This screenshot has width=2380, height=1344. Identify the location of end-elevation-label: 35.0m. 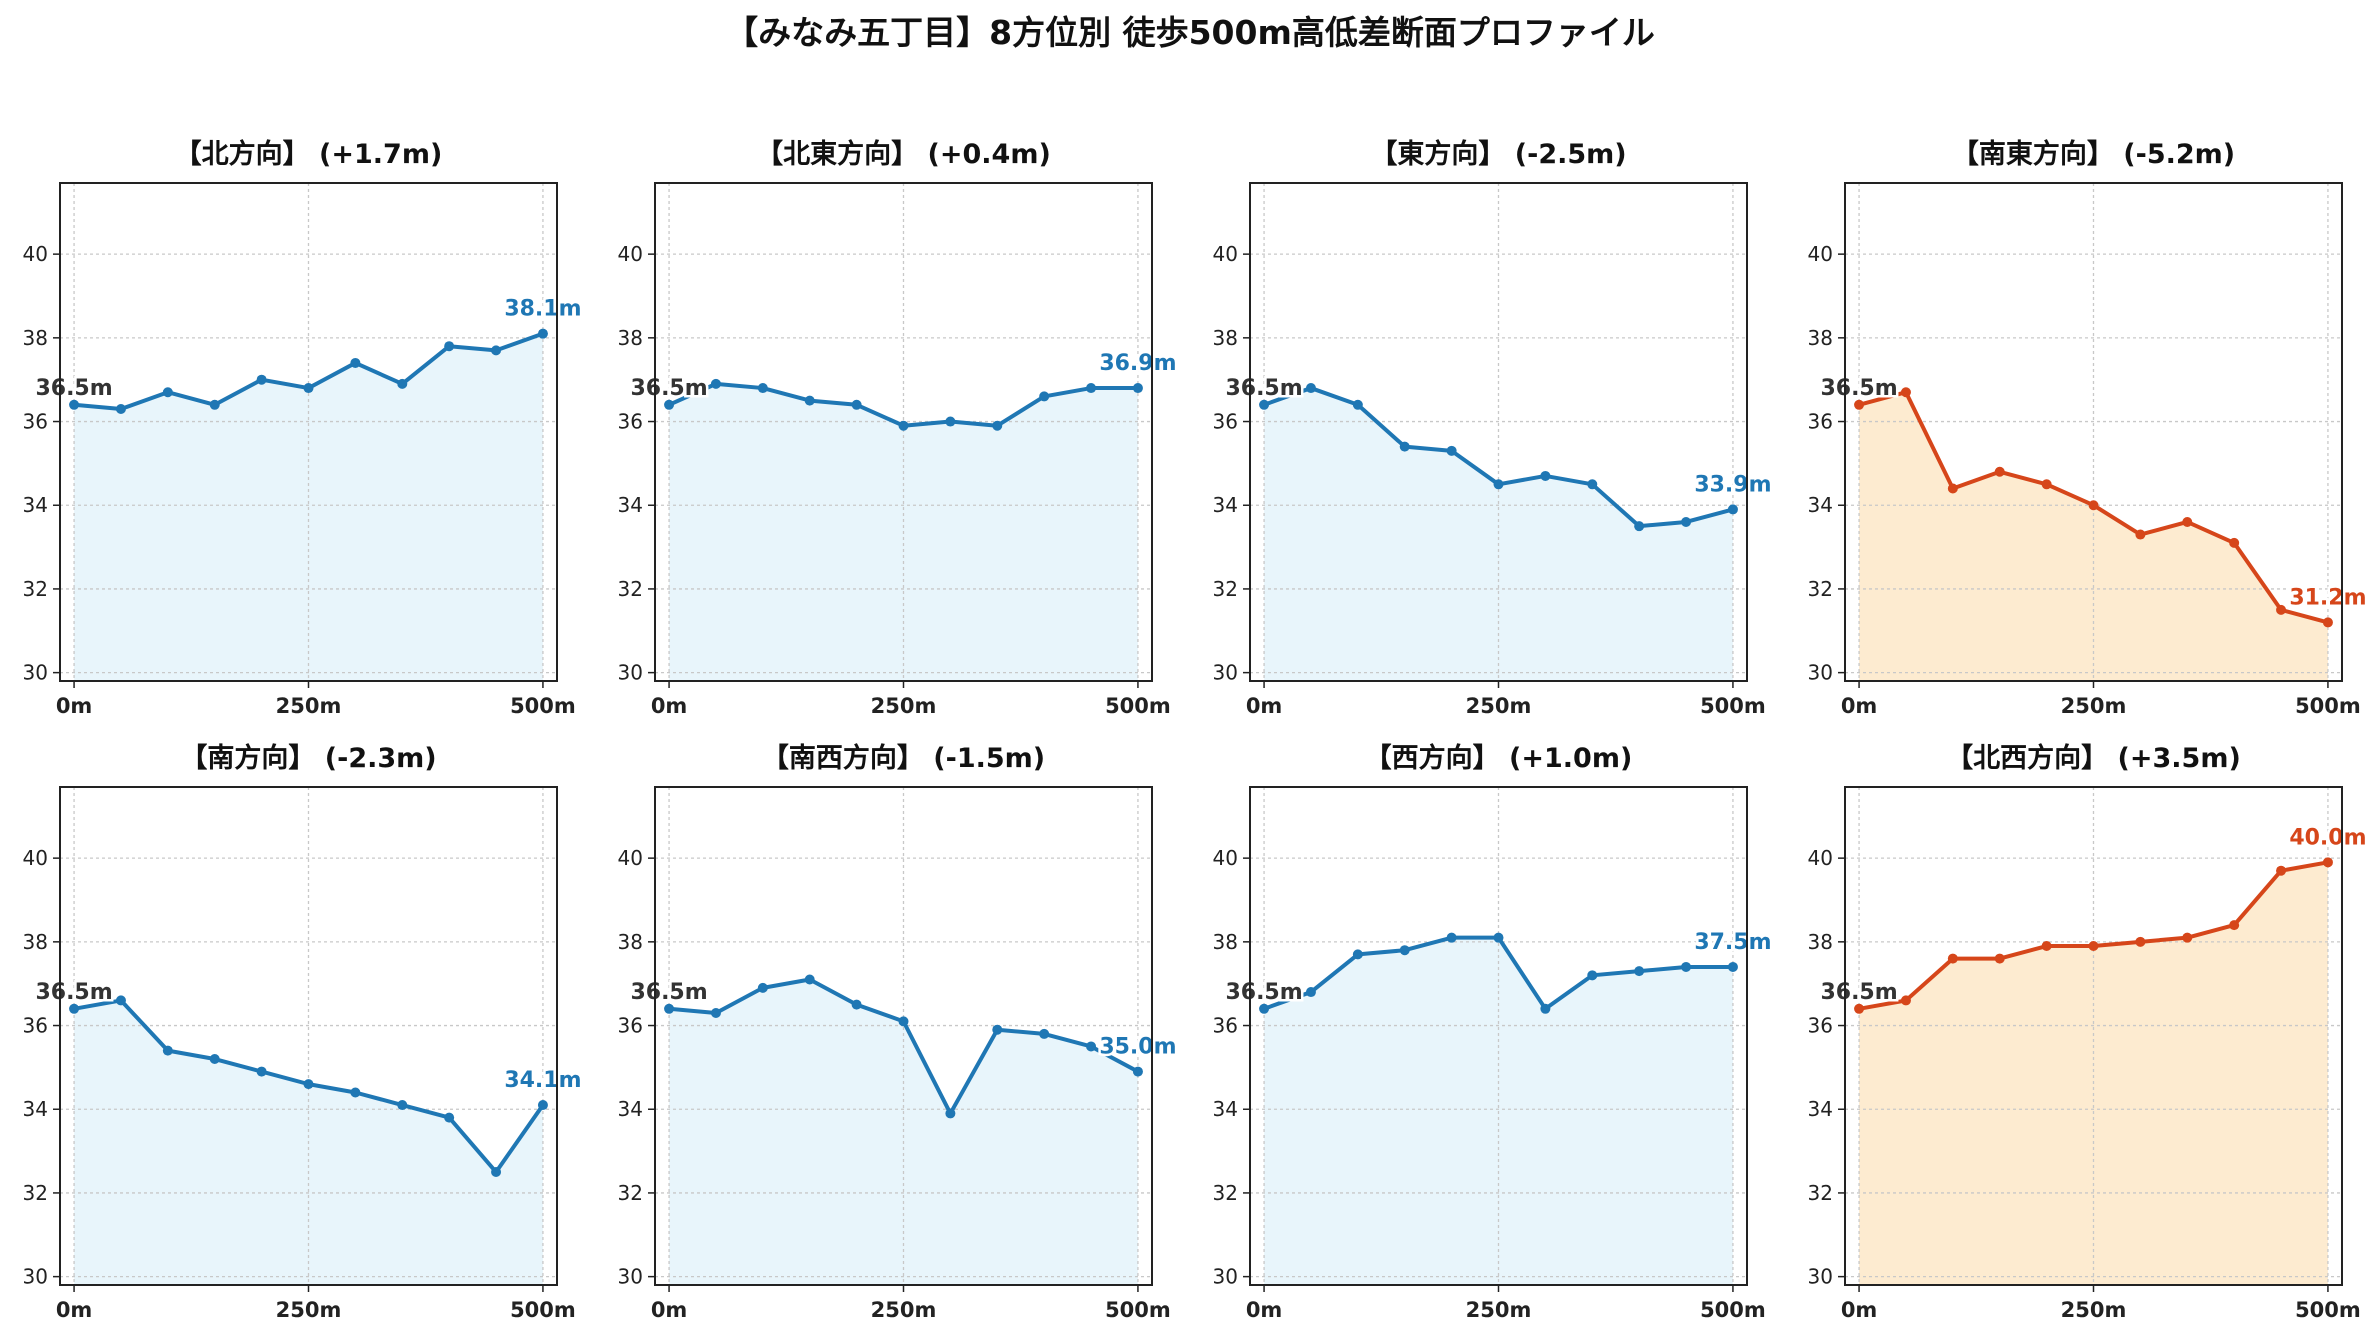
(1137, 1047).